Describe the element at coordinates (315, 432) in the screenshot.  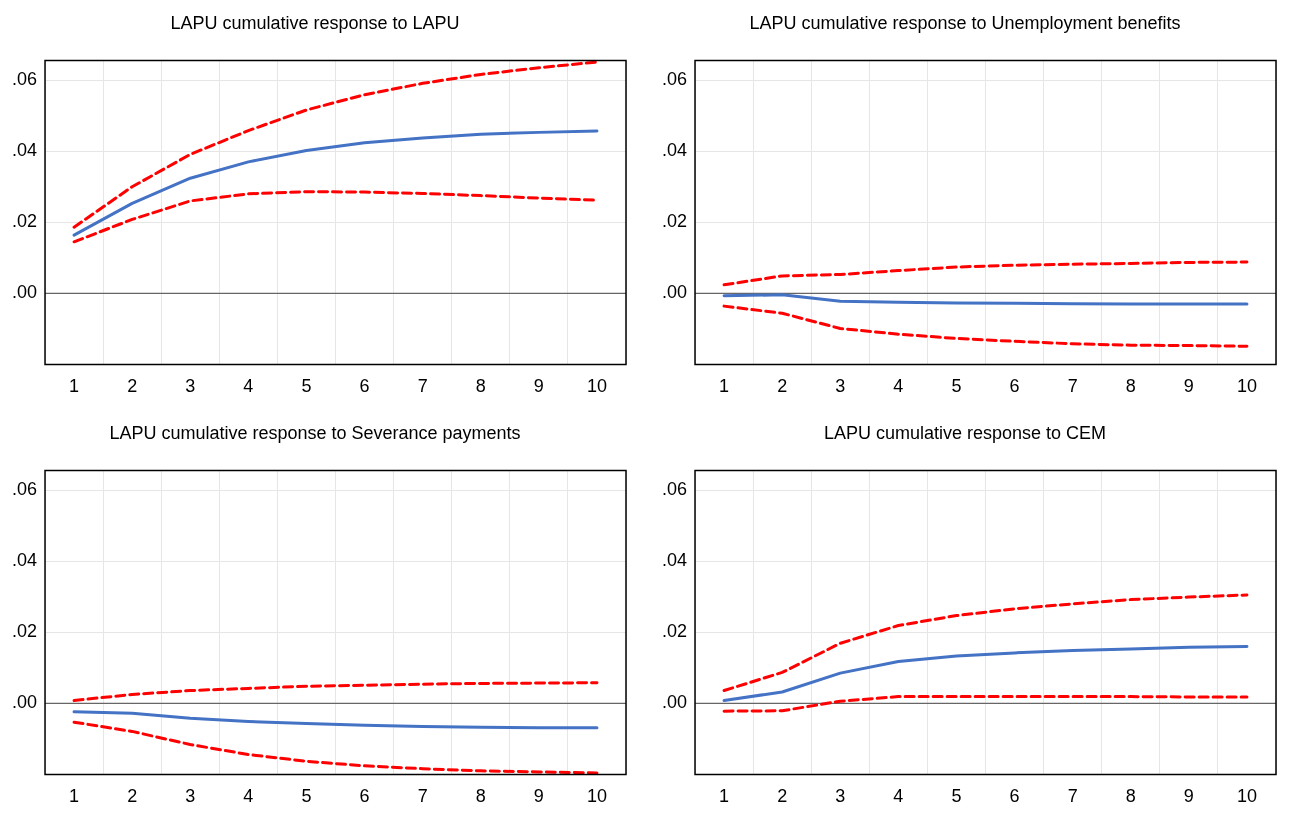
I see `chart-title: LAPU cumulative response to Severance payments` at that location.